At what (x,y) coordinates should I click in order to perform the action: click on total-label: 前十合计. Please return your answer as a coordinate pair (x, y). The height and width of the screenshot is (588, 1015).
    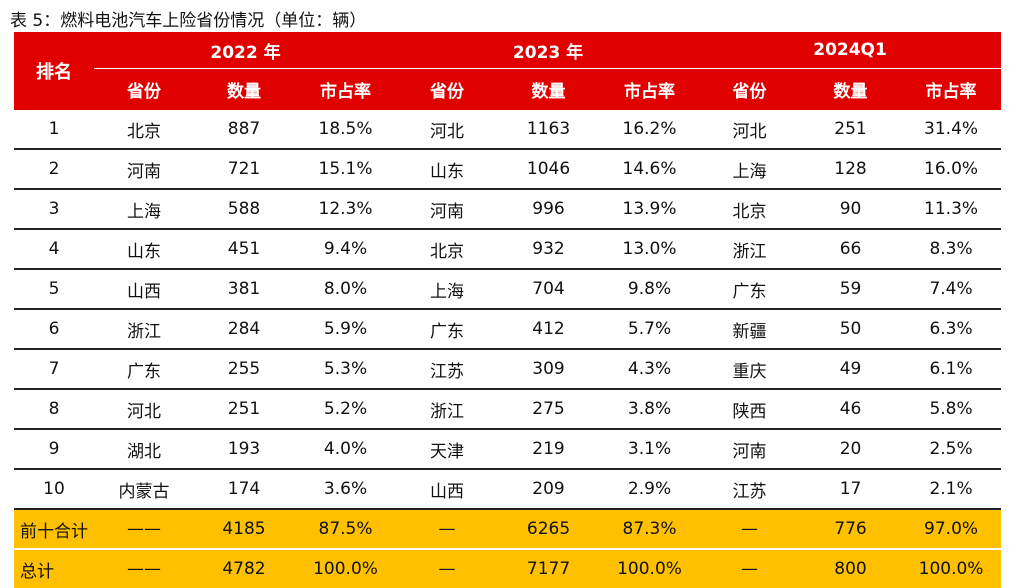
    Looking at the image, I should click on (54, 529).